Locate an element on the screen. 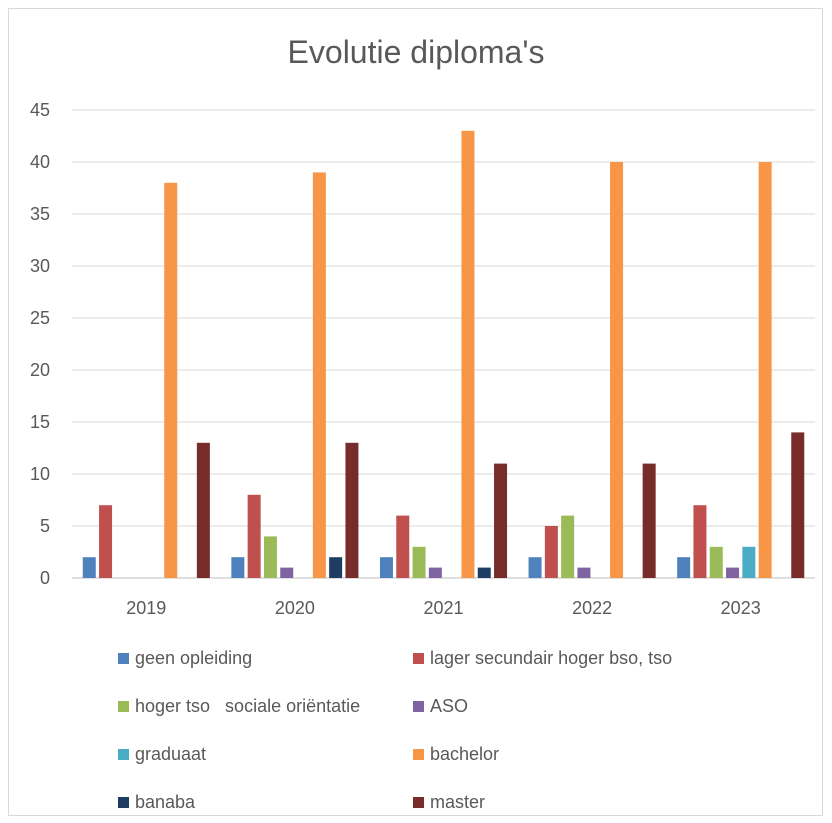  legend-item: hoger tso sociale oriëntatie is located at coordinates (239, 706).